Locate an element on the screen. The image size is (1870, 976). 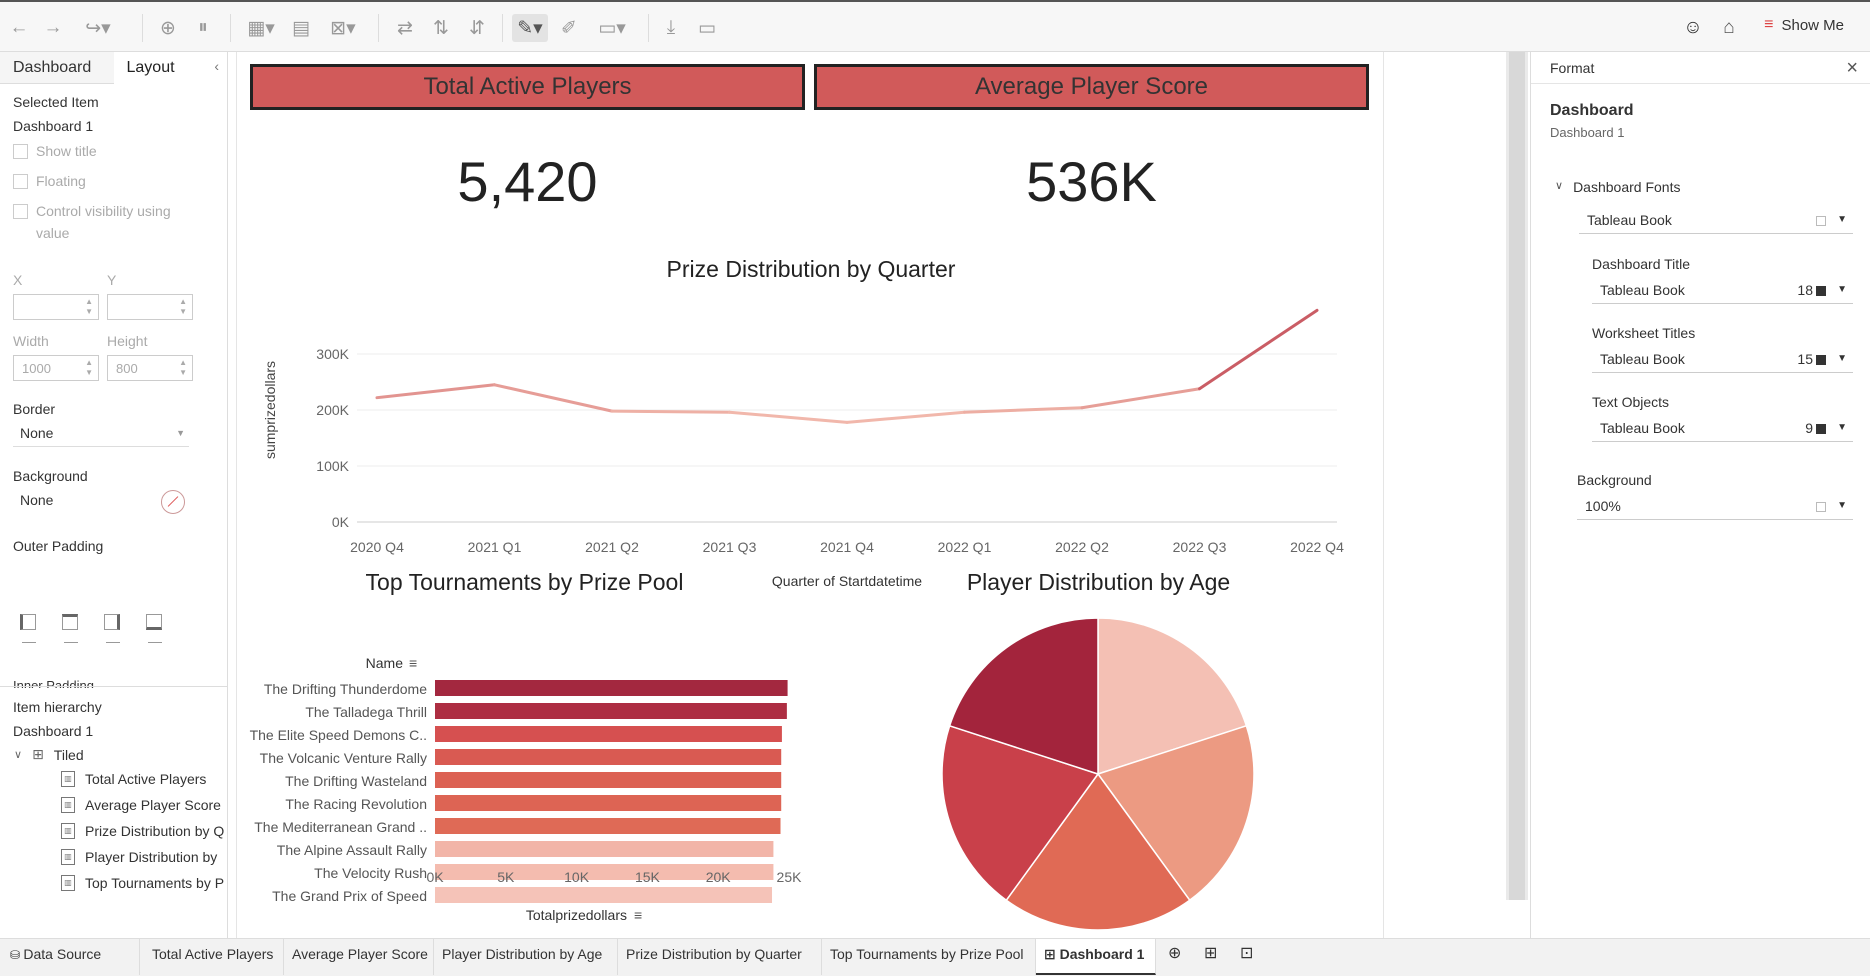
annotate-icon: ✐ is located at coordinates (569, 28).